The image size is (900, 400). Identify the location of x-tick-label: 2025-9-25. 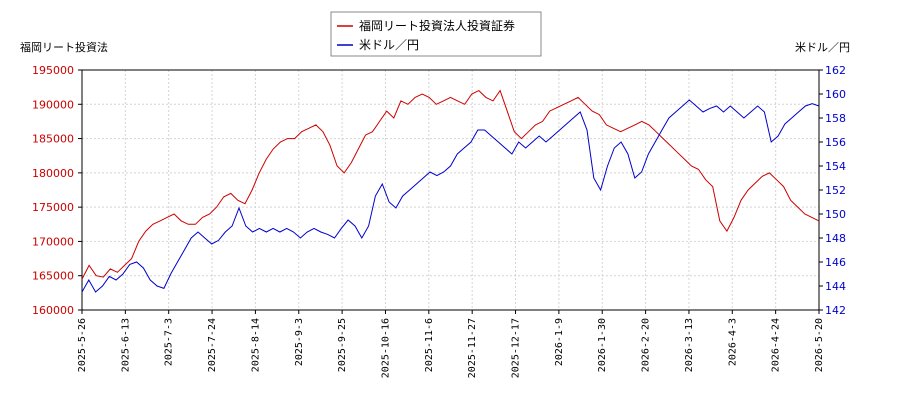
(342, 345).